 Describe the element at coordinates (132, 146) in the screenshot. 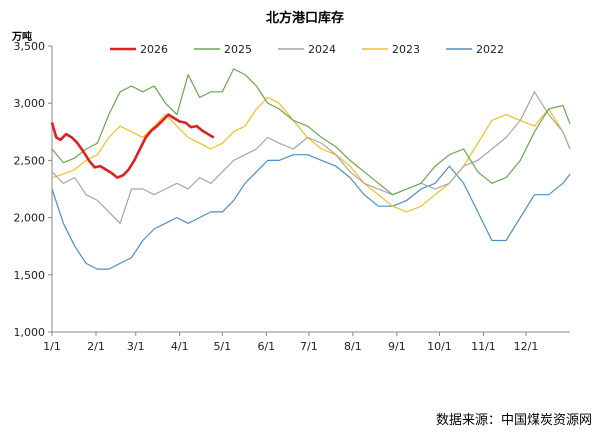

I see `series-line-2026` at that location.